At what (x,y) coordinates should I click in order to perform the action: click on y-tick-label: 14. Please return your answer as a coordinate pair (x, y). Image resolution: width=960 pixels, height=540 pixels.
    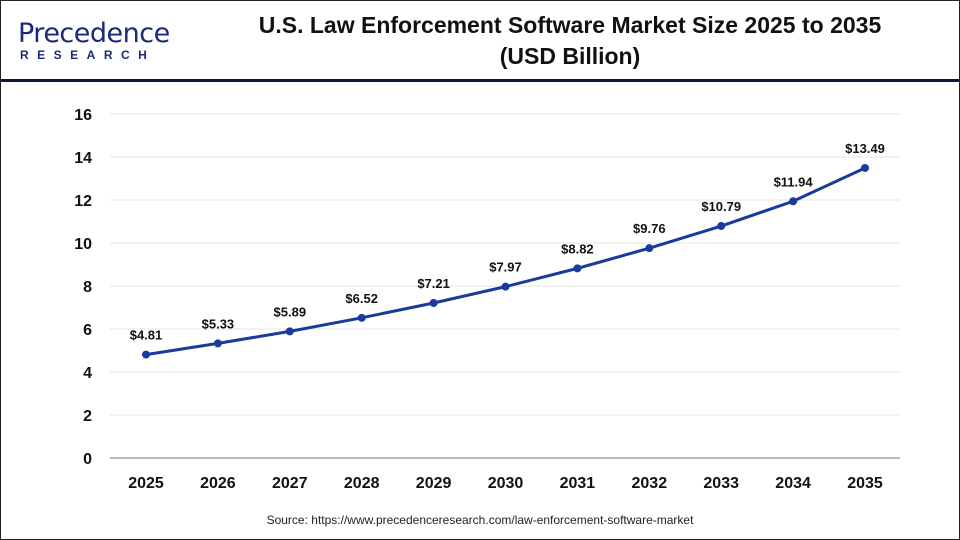
    Looking at the image, I should click on (83, 158).